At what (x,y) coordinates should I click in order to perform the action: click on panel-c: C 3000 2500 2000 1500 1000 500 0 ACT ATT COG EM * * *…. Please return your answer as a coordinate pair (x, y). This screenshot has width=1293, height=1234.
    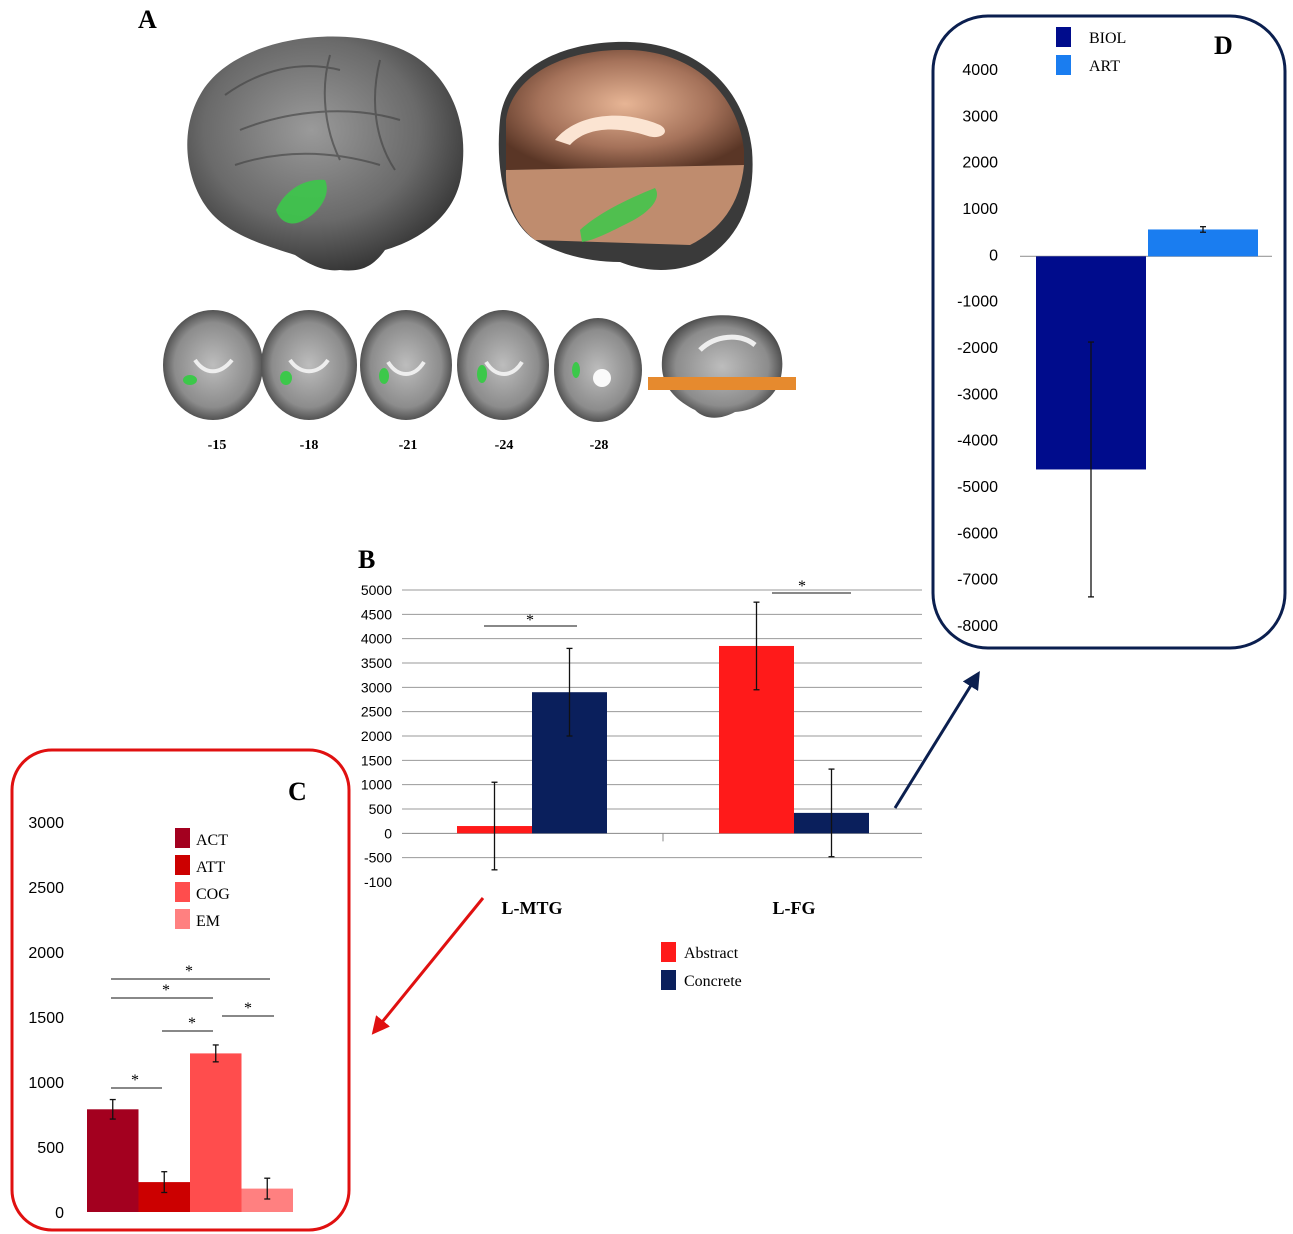
    Looking at the image, I should click on (180, 990).